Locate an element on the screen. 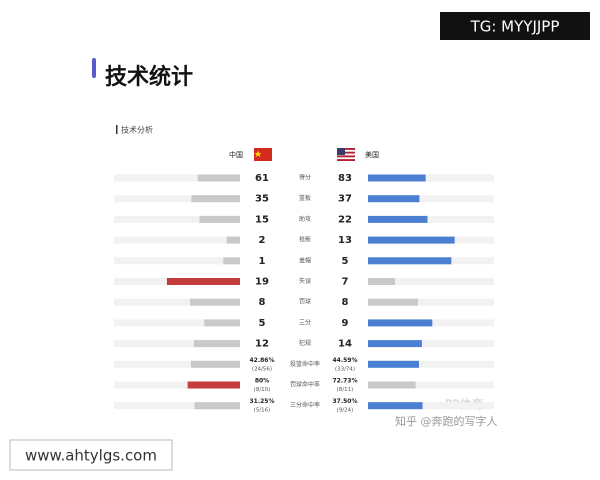 This screenshot has height=480, width=600. value-detail: (8/10) is located at coordinates (262, 390).